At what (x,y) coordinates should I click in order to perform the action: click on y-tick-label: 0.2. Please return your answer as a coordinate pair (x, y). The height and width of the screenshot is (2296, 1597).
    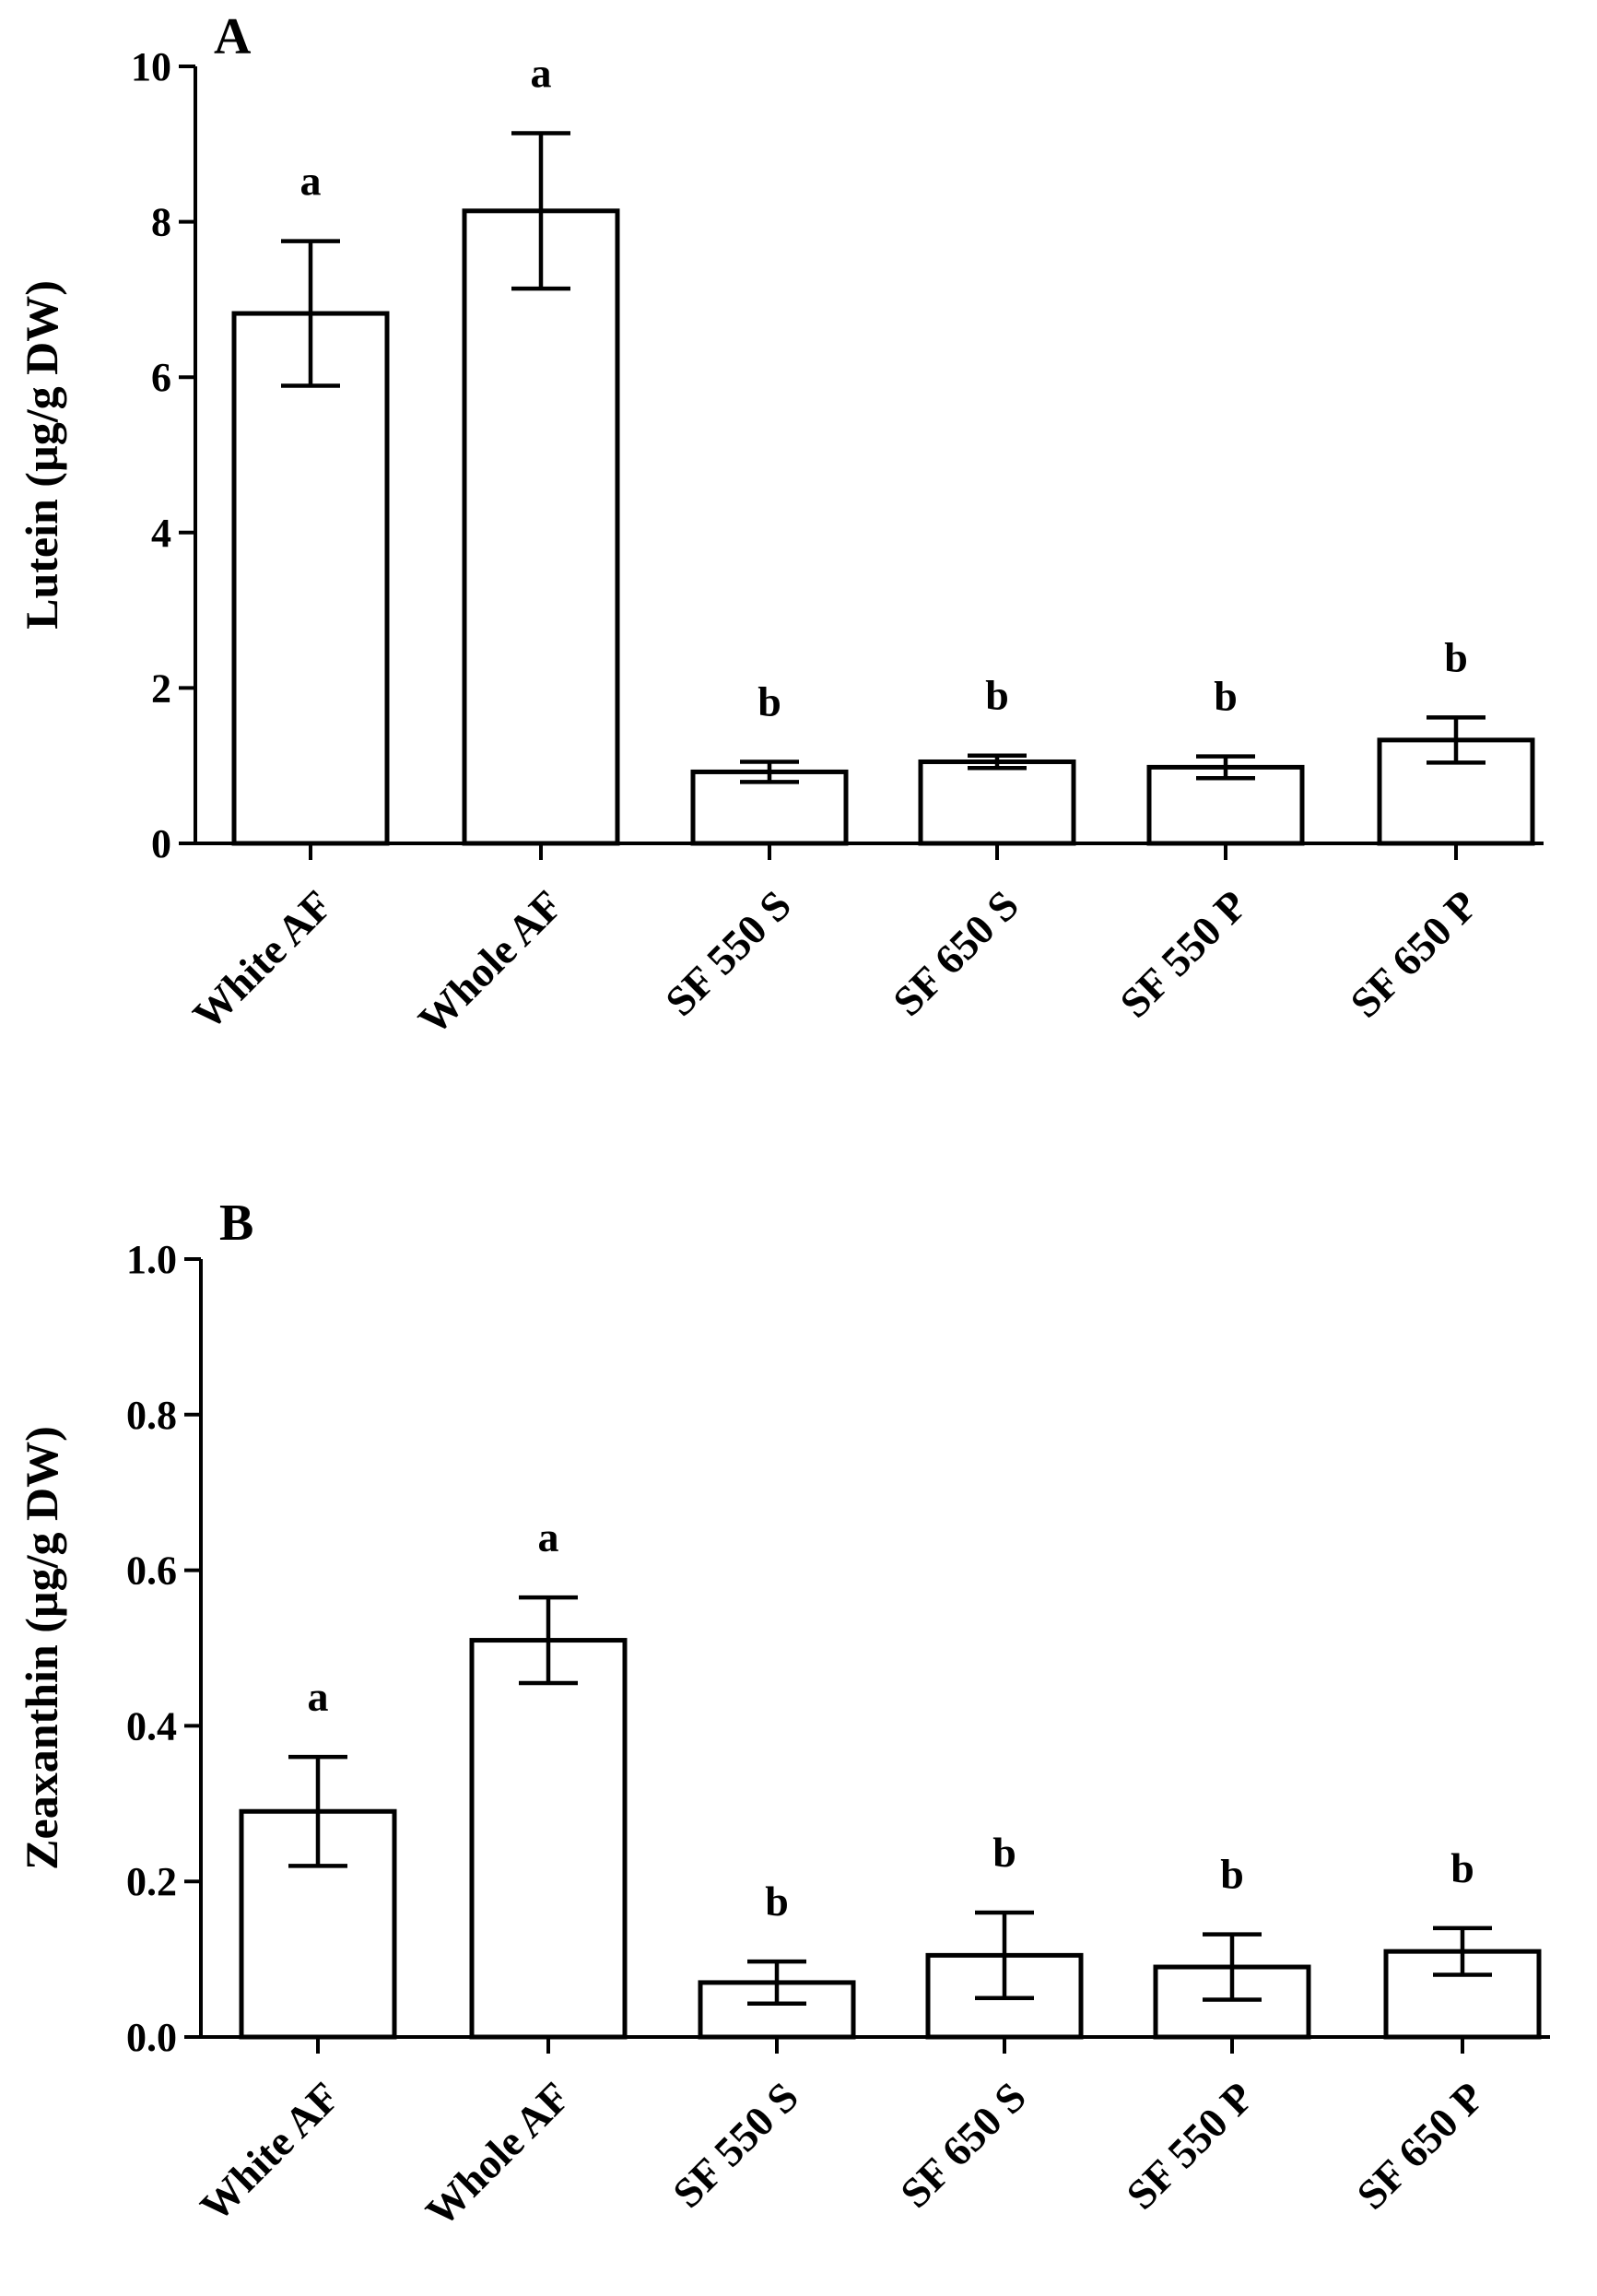
    Looking at the image, I should click on (151, 1882).